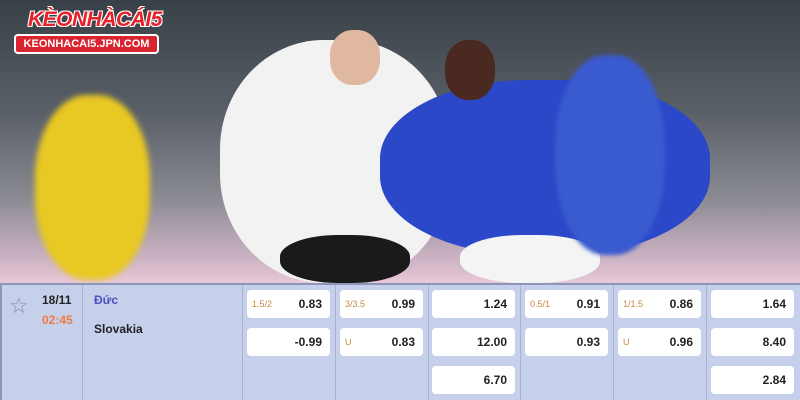 The height and width of the screenshot is (400, 800). Describe the element at coordinates (495, 304) in the screenshot. I see `odds-value: 1.24` at that location.